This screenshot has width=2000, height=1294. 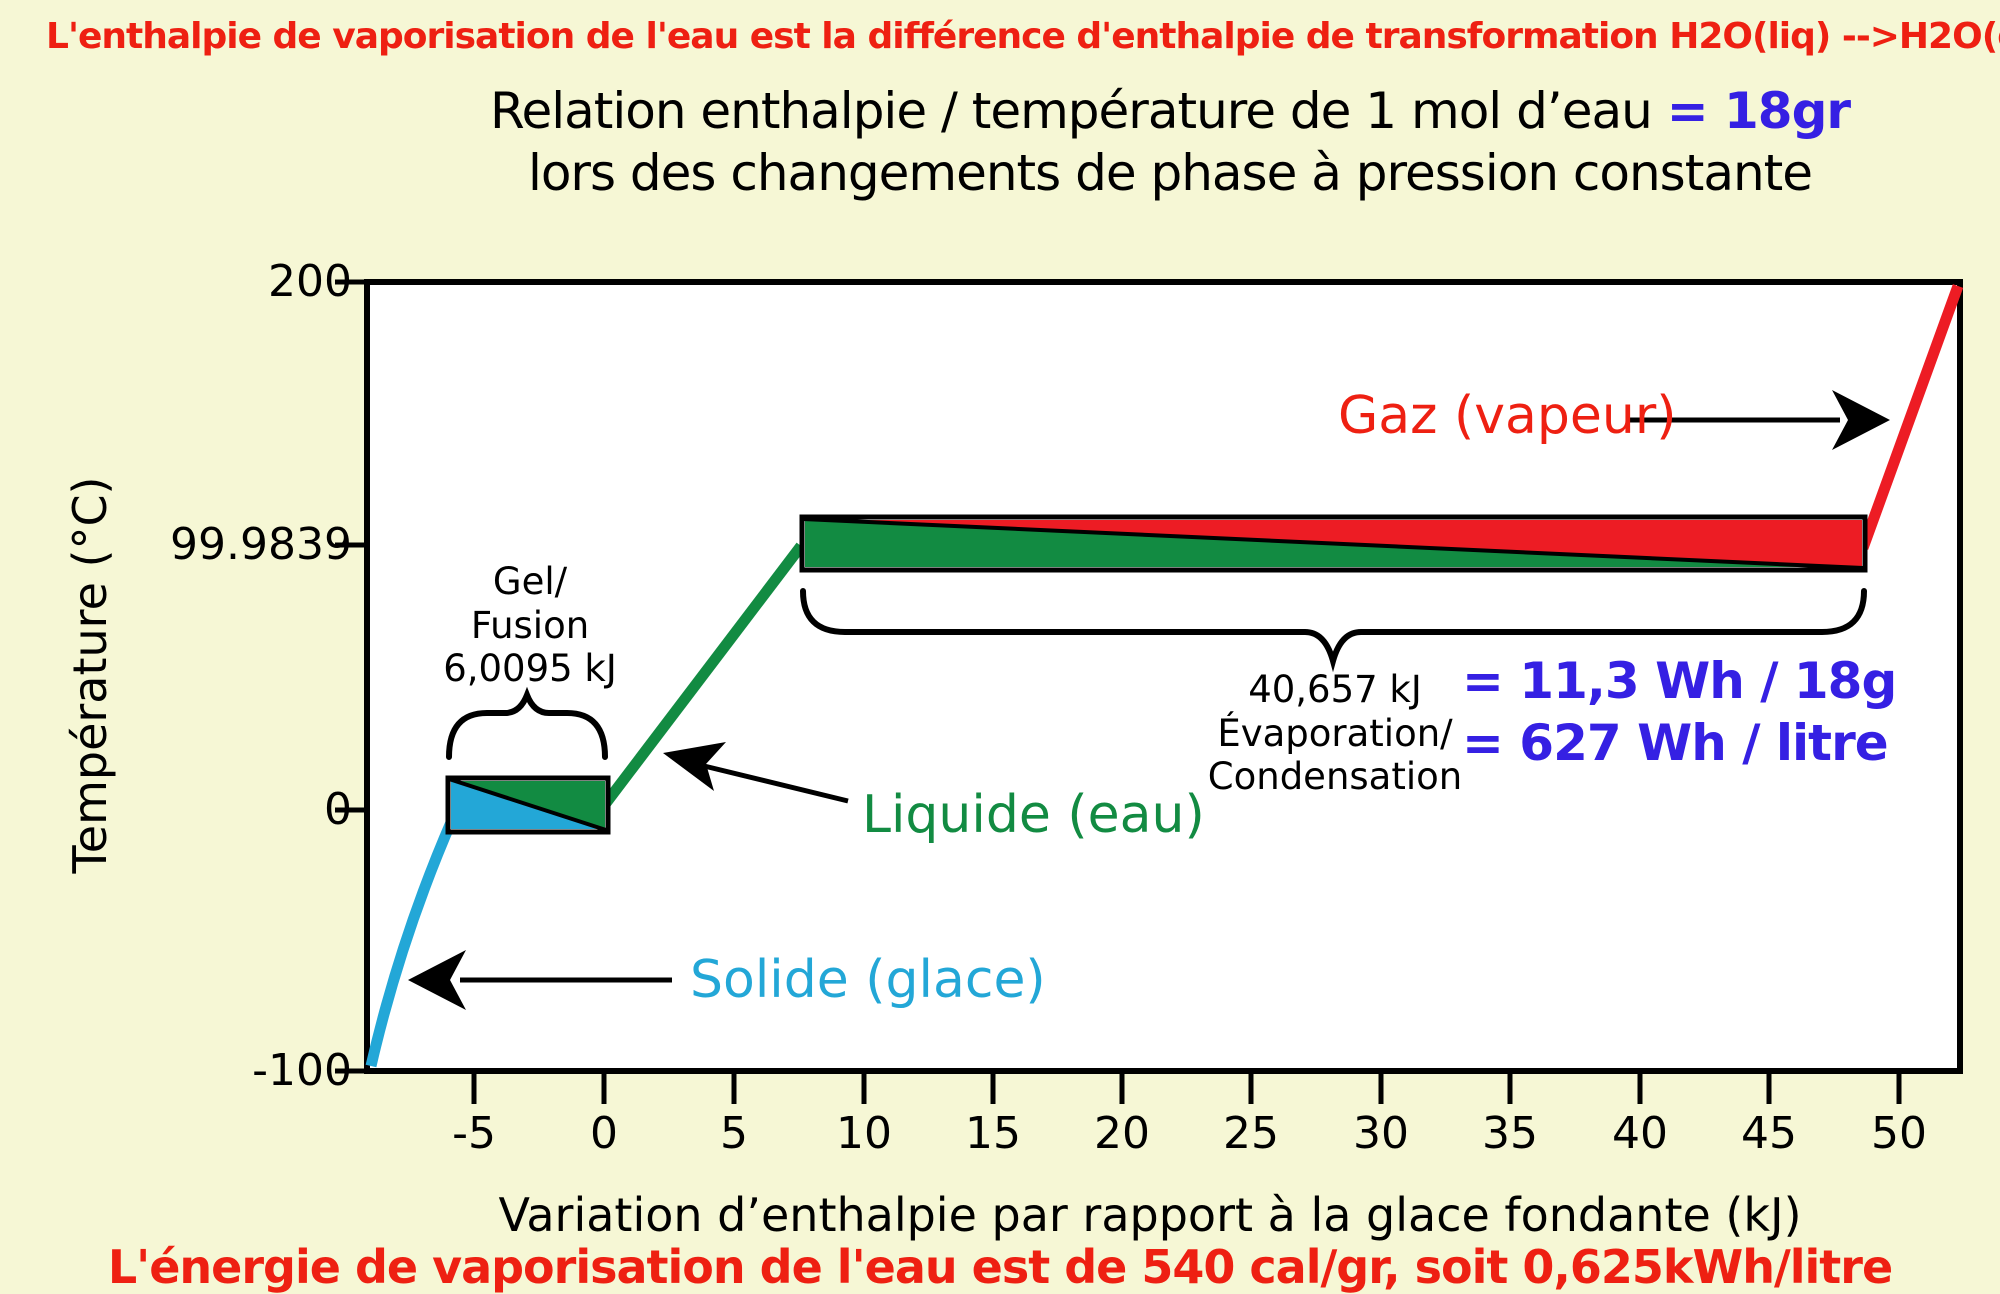 I want to click on fusion-annotation-line3: 6,0095 kJ, so click(x=530, y=669).